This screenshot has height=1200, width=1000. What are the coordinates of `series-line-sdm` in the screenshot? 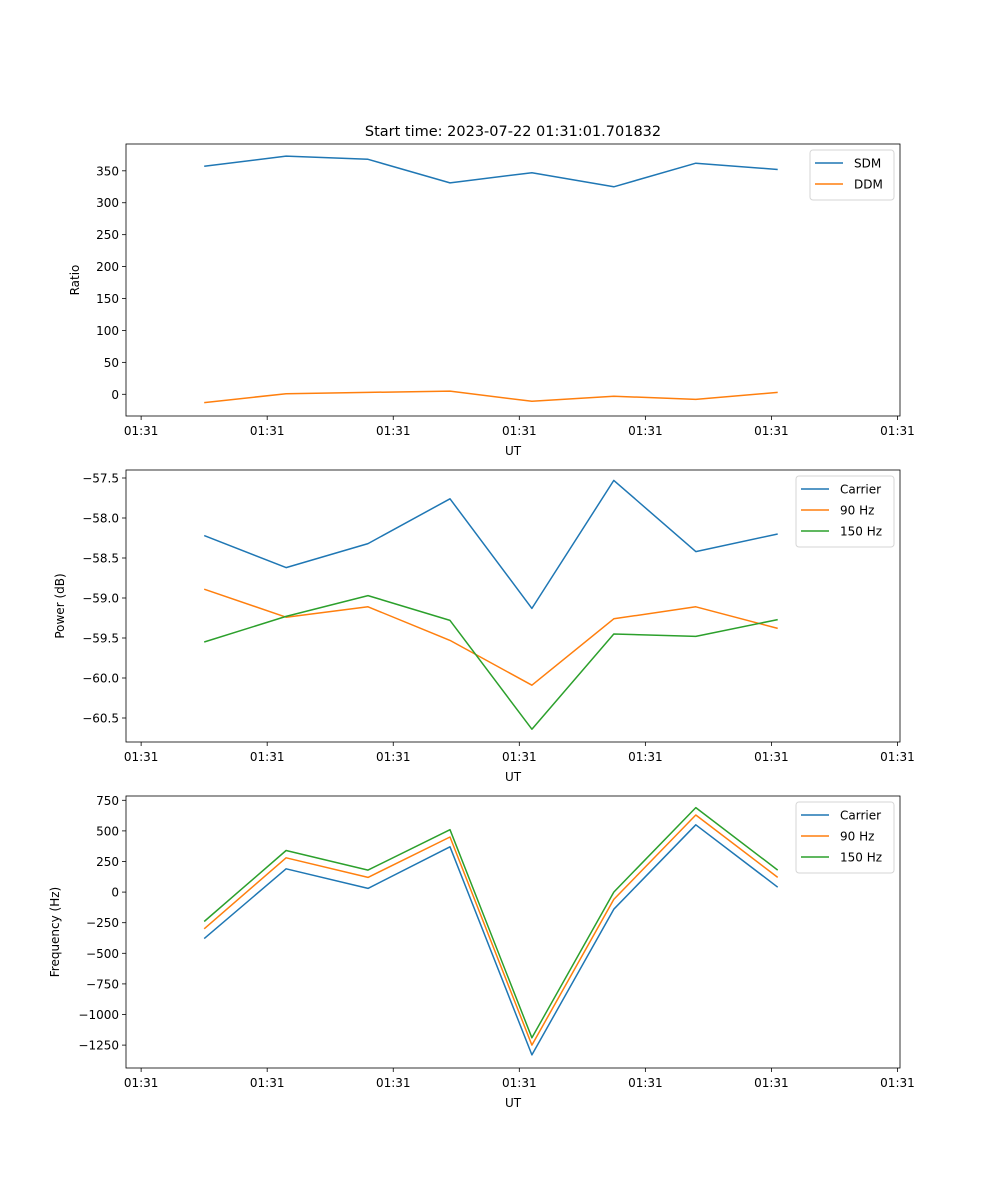 It's located at (491, 171).